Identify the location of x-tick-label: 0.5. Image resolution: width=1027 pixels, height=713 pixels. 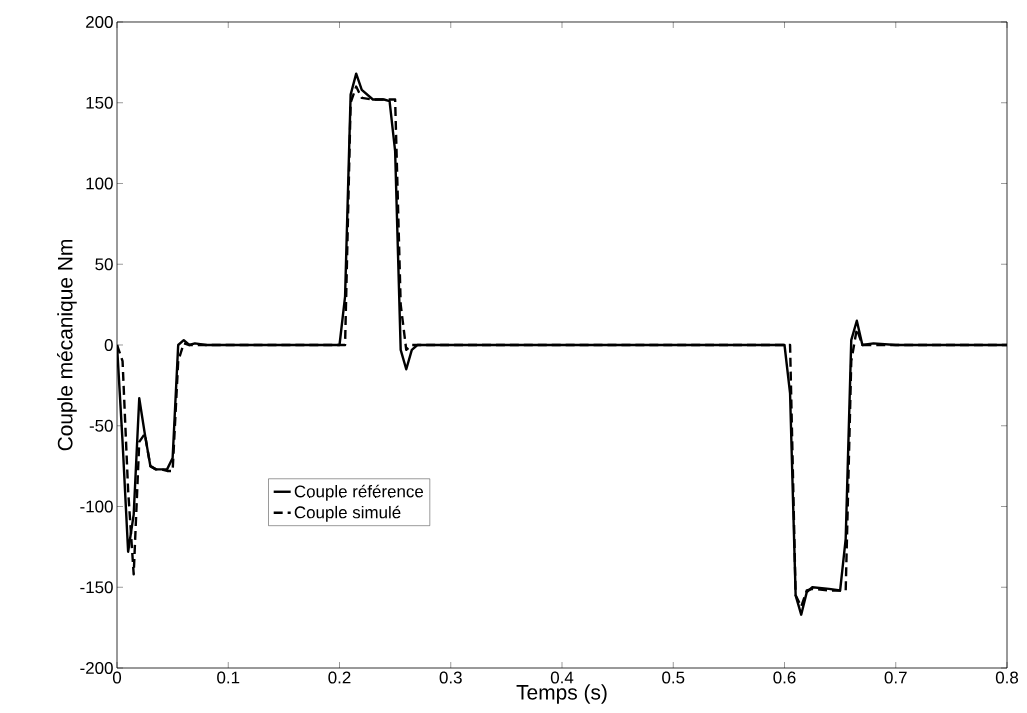
(673, 677).